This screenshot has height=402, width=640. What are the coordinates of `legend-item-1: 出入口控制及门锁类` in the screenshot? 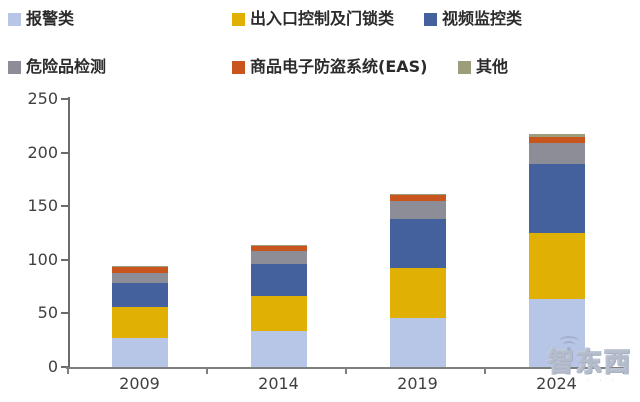 It's located at (313, 19).